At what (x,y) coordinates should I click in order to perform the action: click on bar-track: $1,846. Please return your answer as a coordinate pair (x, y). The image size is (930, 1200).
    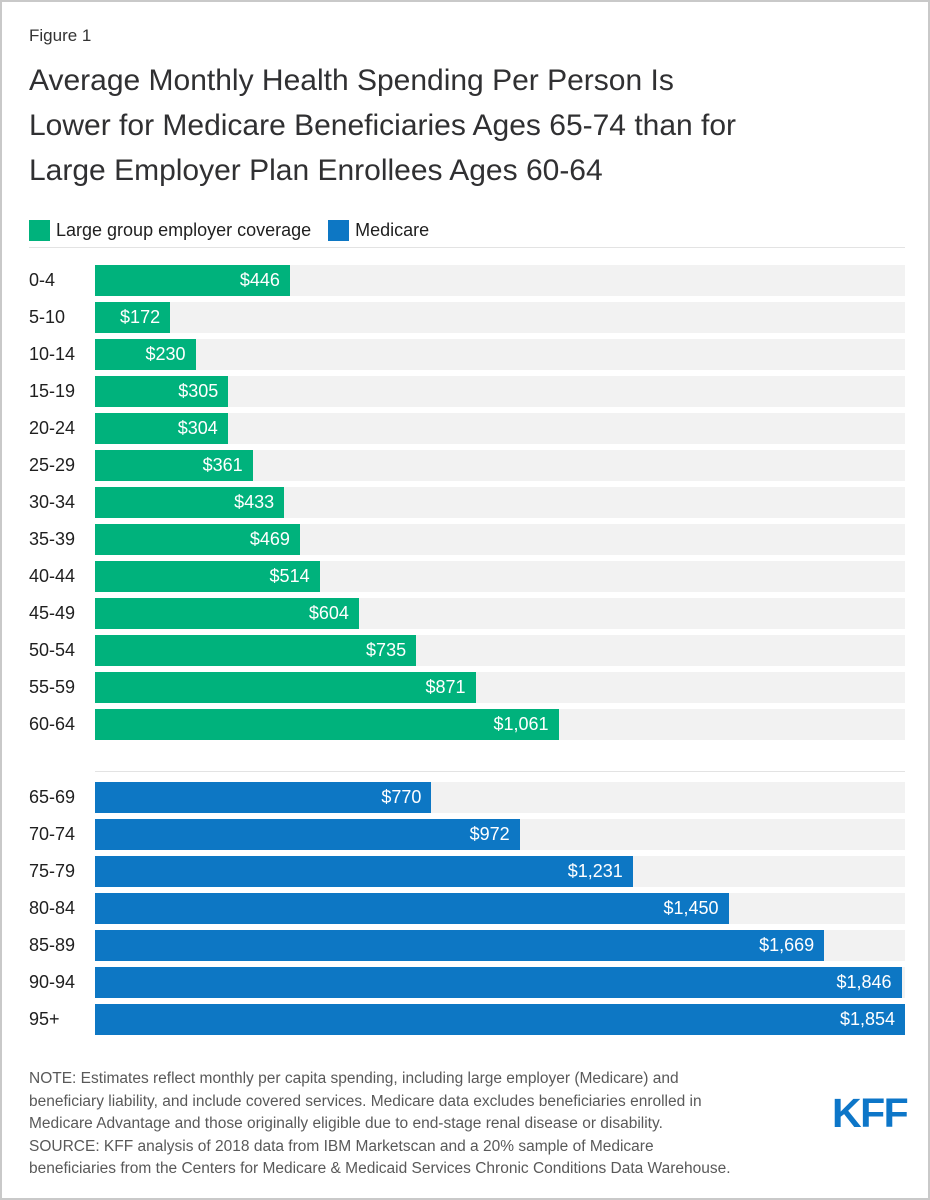
    Looking at the image, I should click on (500, 982).